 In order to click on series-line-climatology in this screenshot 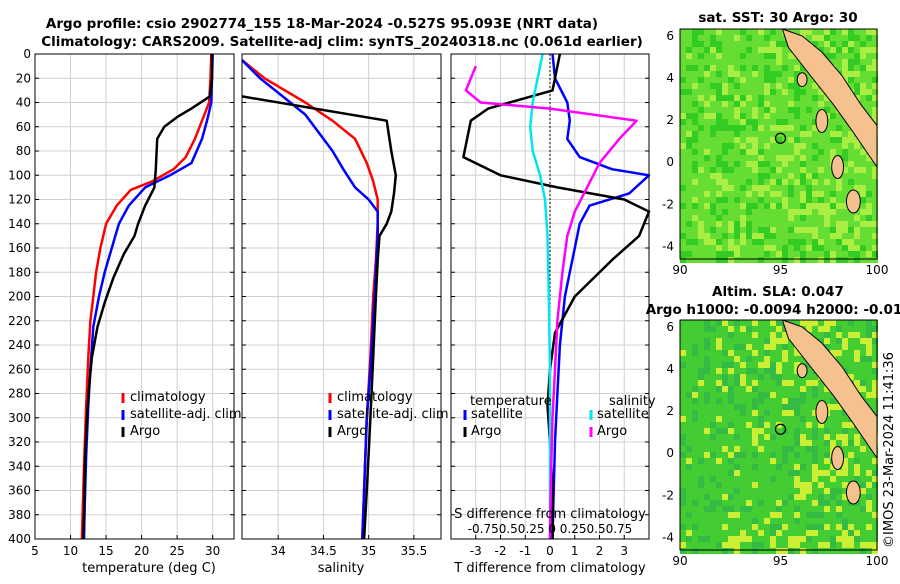, I will do `click(310, 299)`.